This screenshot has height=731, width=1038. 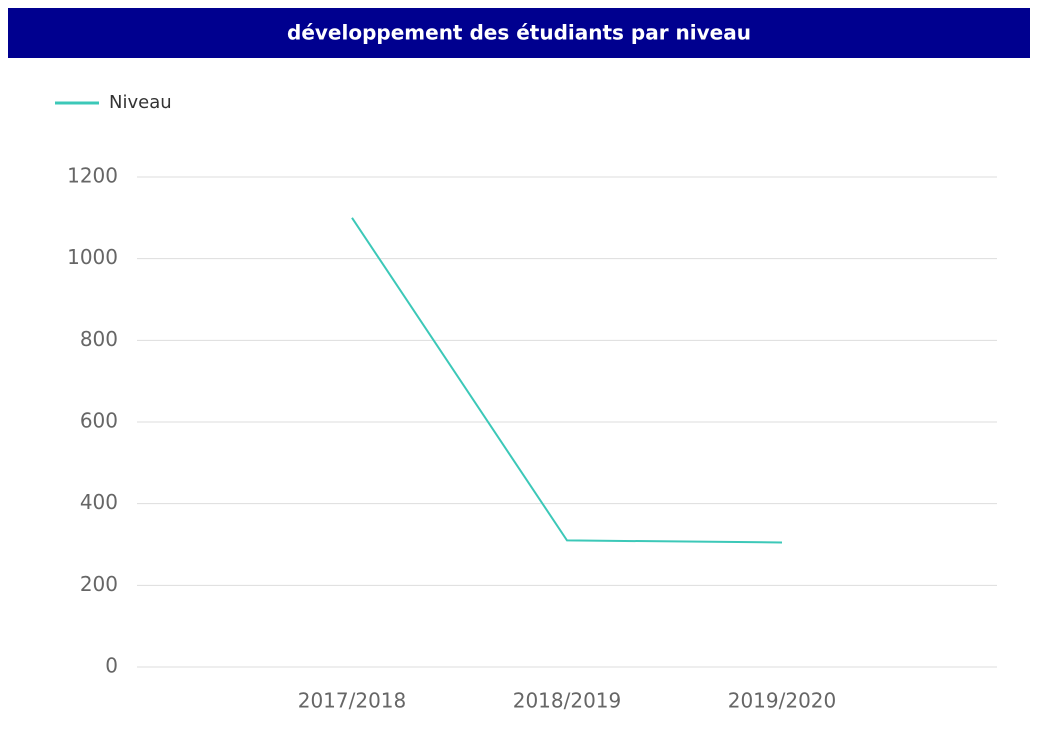 I want to click on y-tick-label: 600, so click(x=99, y=421).